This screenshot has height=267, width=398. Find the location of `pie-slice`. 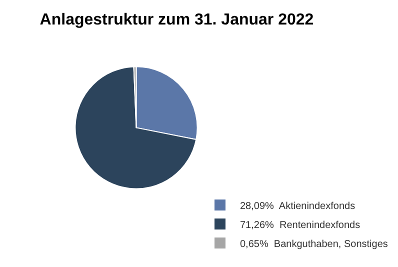

pie-slice is located at coordinates (135, 128).